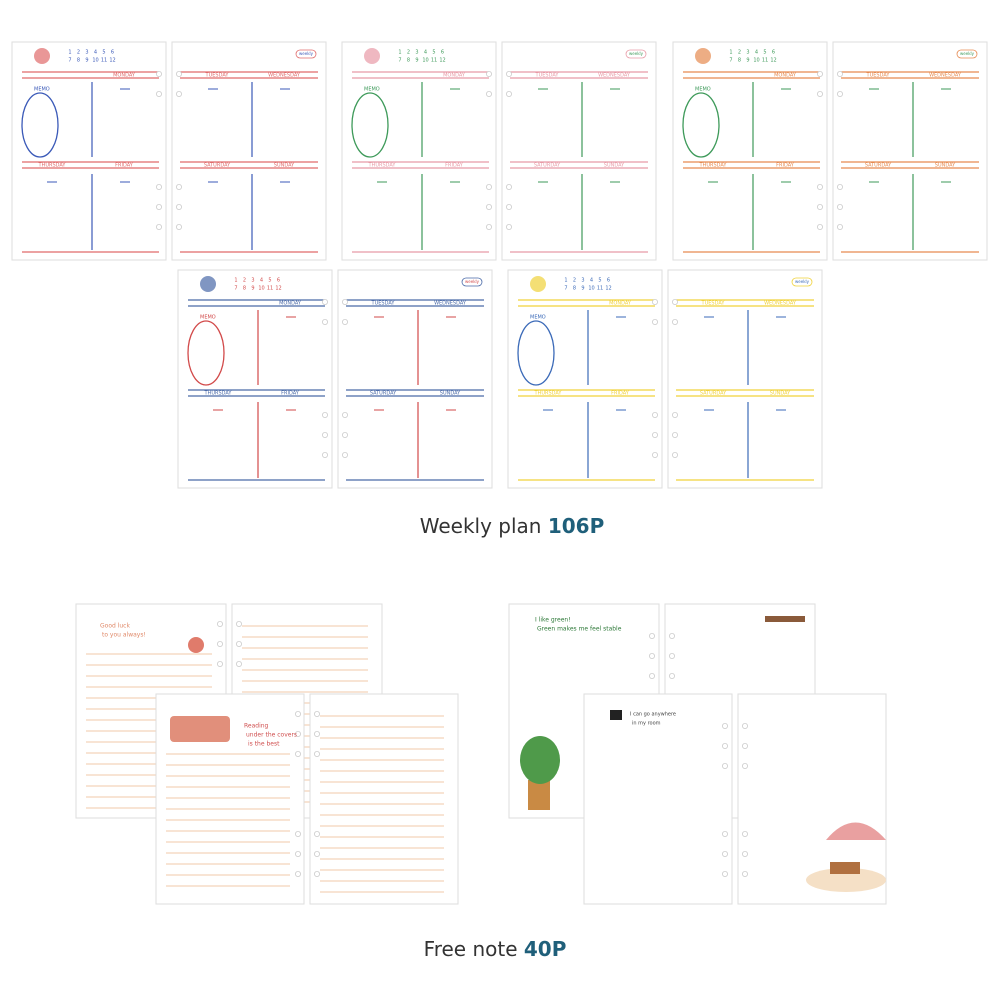 This screenshot has height=1000, width=1000. Describe the element at coordinates (539, 795) in the screenshot. I see `plant-pot` at that location.